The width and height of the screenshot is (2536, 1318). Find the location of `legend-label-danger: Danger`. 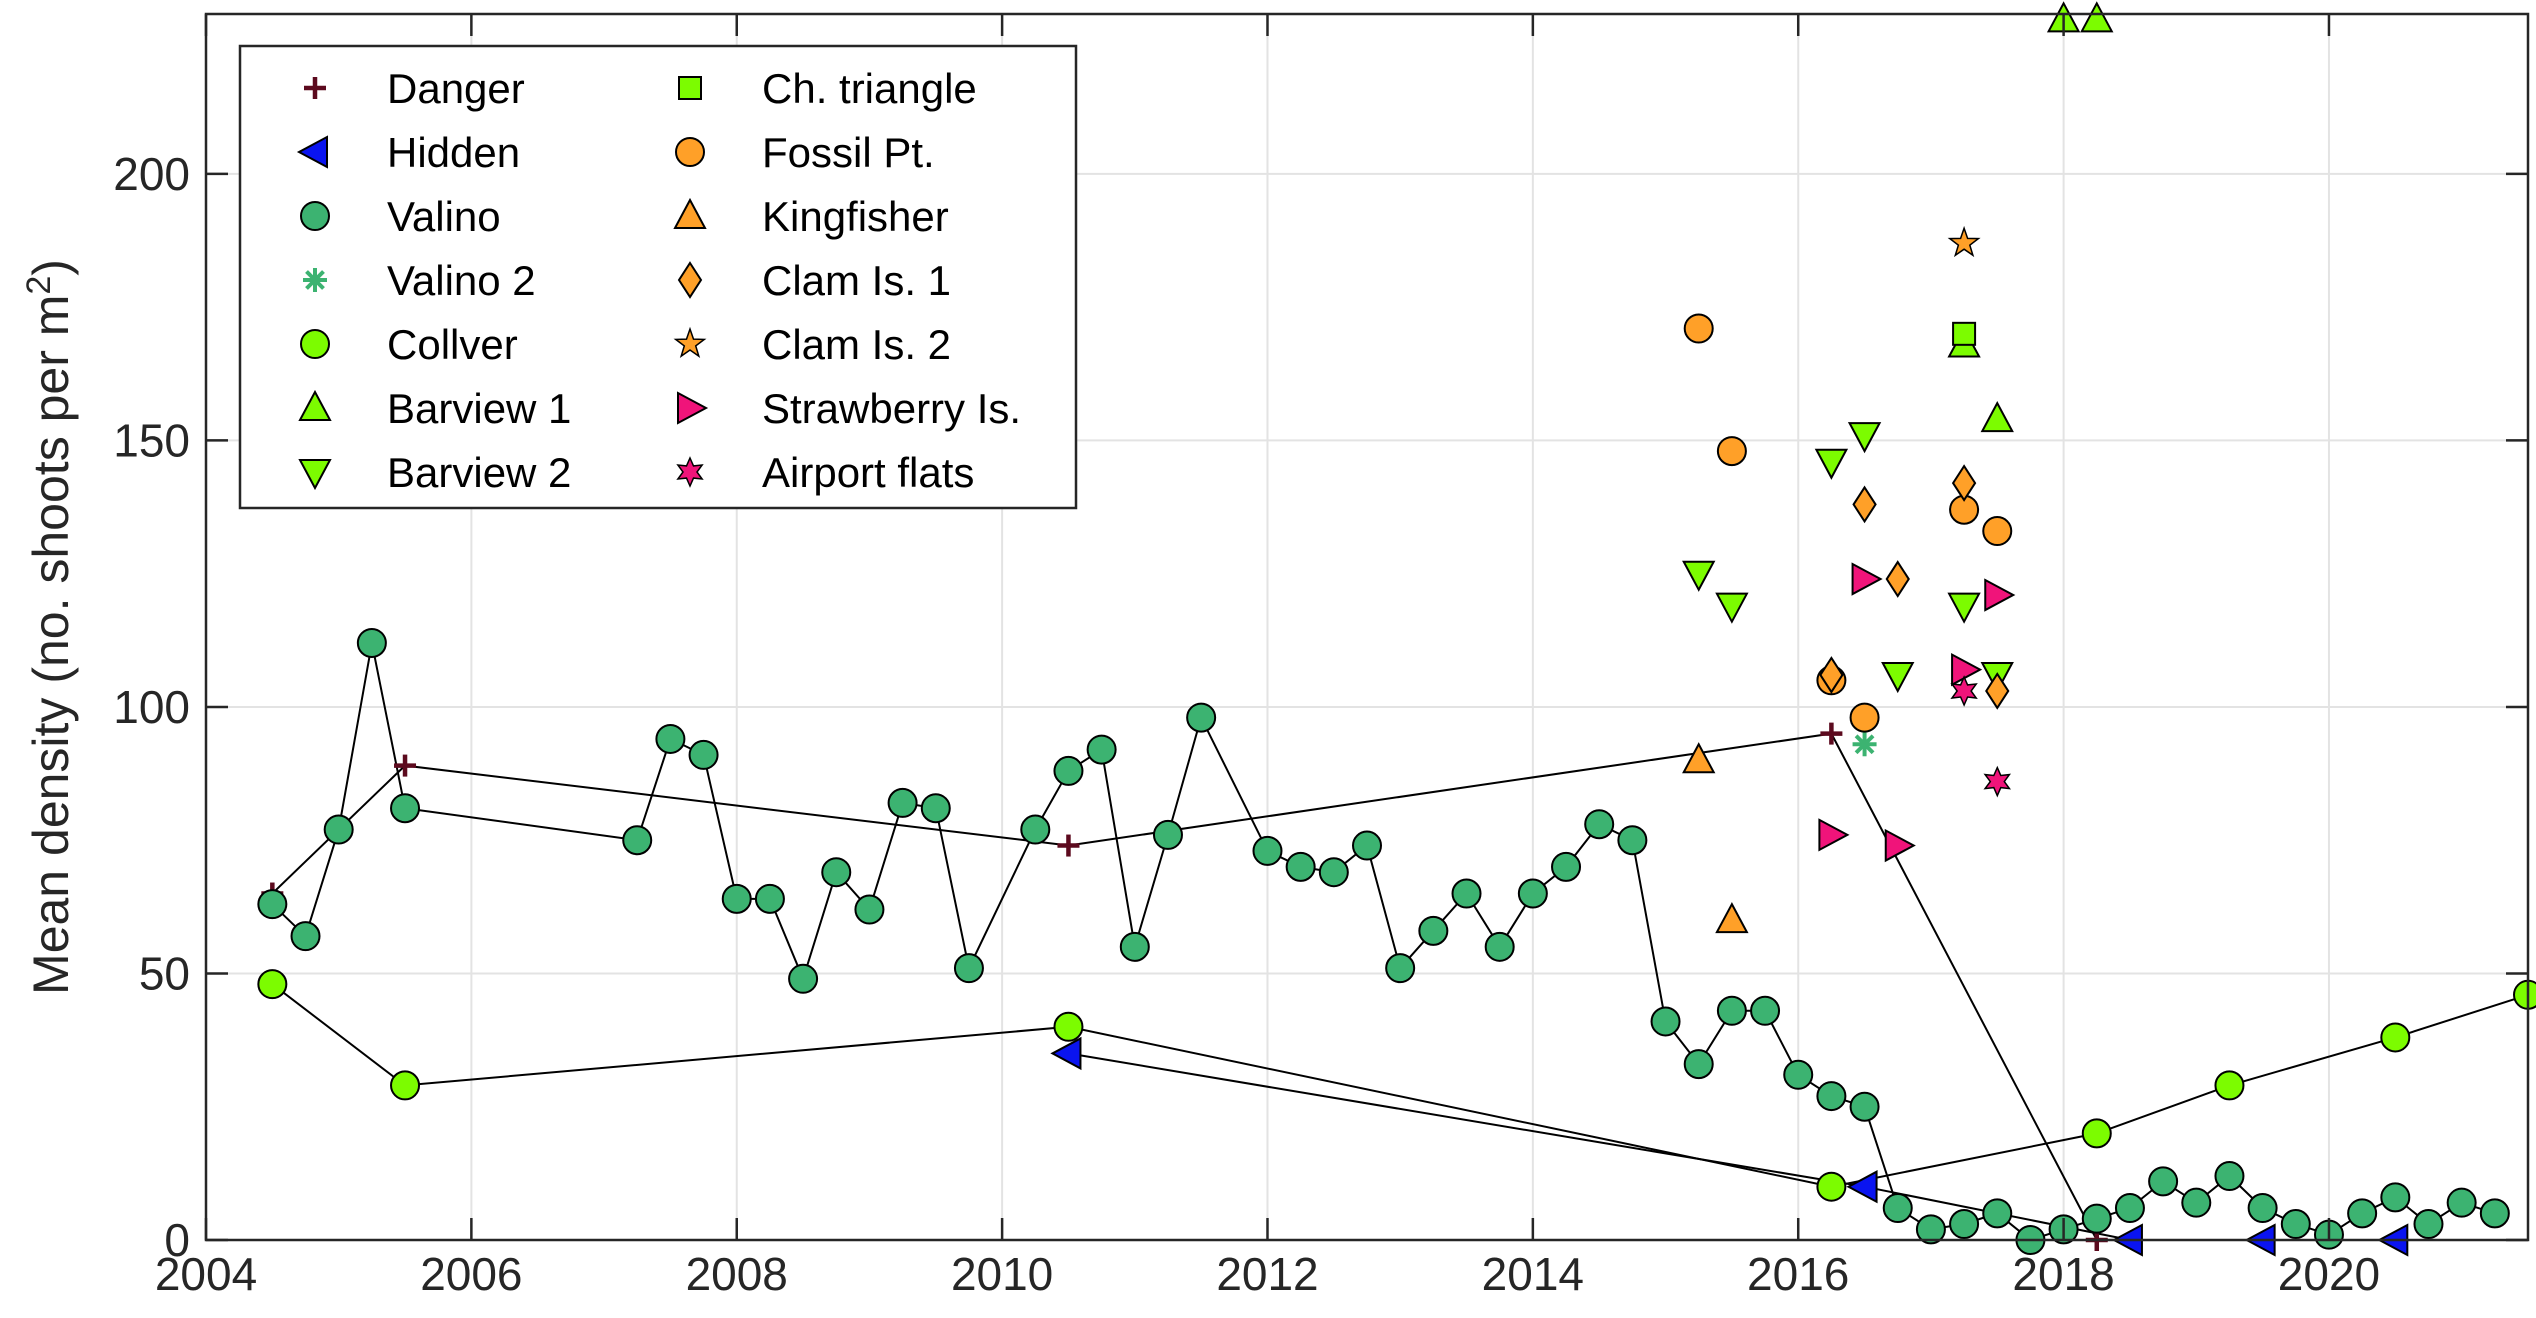

legend-label-danger: Danger is located at coordinates (456, 88).